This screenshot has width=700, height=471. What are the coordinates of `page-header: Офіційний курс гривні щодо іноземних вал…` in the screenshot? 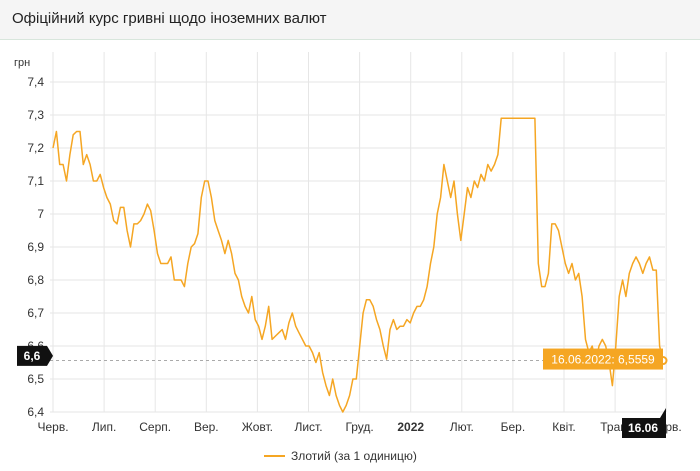 It's located at (350, 20).